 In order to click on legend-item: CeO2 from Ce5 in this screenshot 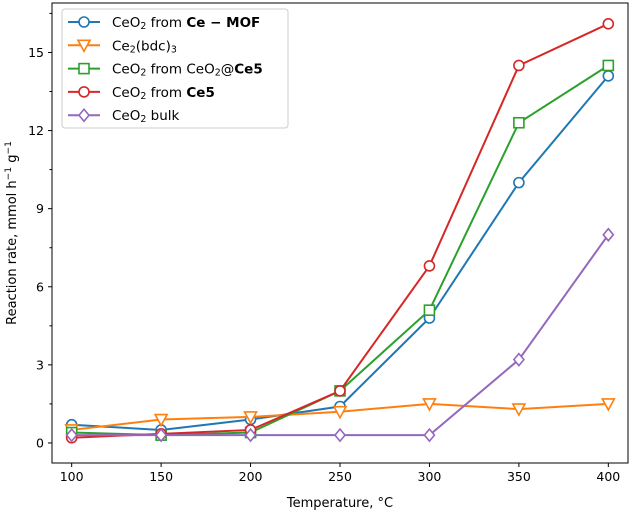, I will do `click(141, 93)`.